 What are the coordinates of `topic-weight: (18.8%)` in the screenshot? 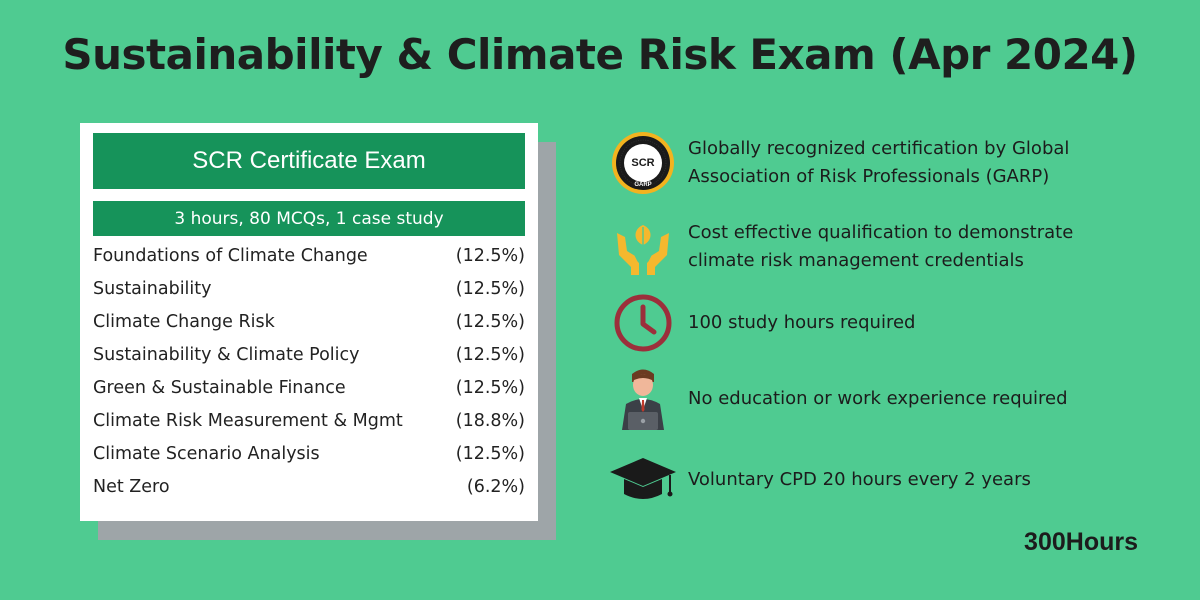 It's located at (490, 420).